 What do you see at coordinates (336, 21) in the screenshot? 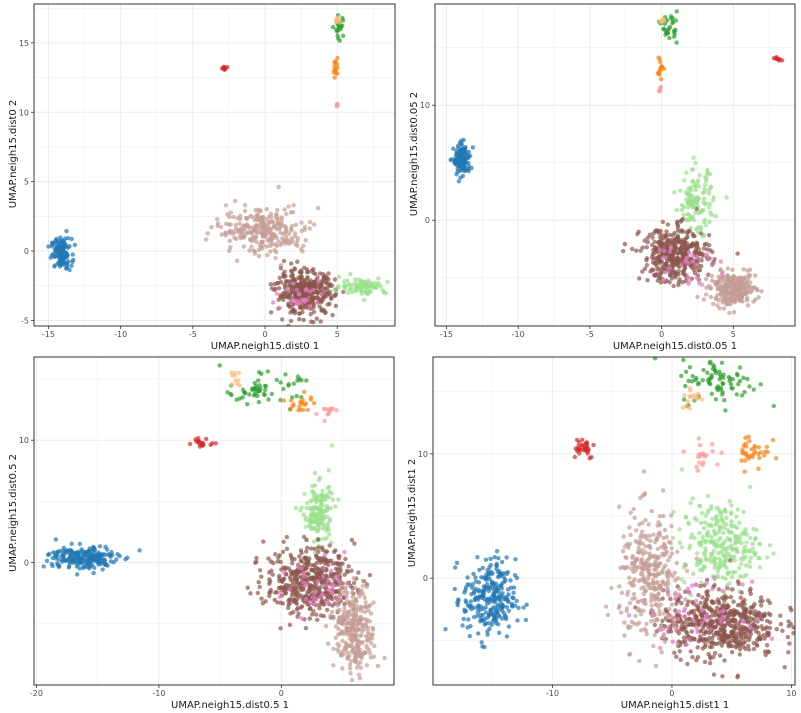
I see `data-point-light-orange` at bounding box center [336, 21].